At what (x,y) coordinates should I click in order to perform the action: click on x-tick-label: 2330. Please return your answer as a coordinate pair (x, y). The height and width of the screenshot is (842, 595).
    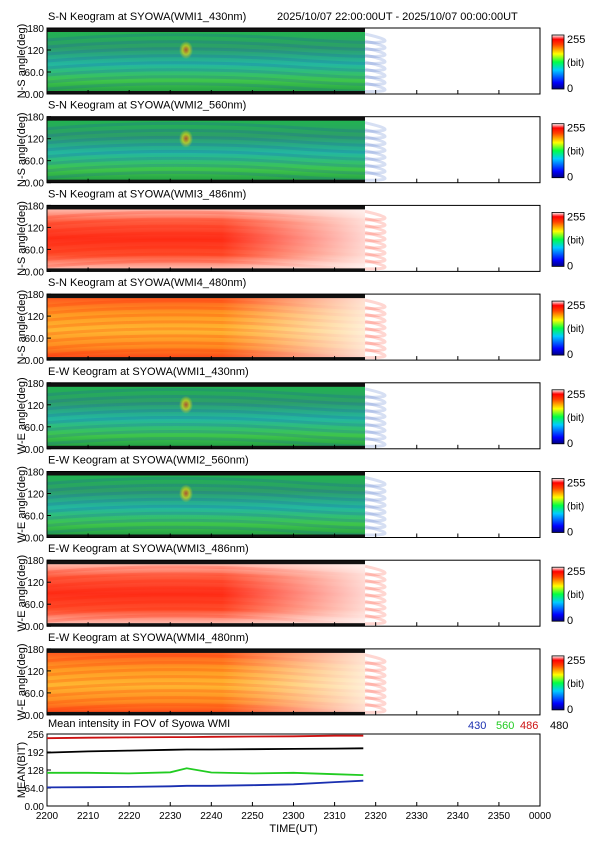
    Looking at the image, I should click on (417, 816).